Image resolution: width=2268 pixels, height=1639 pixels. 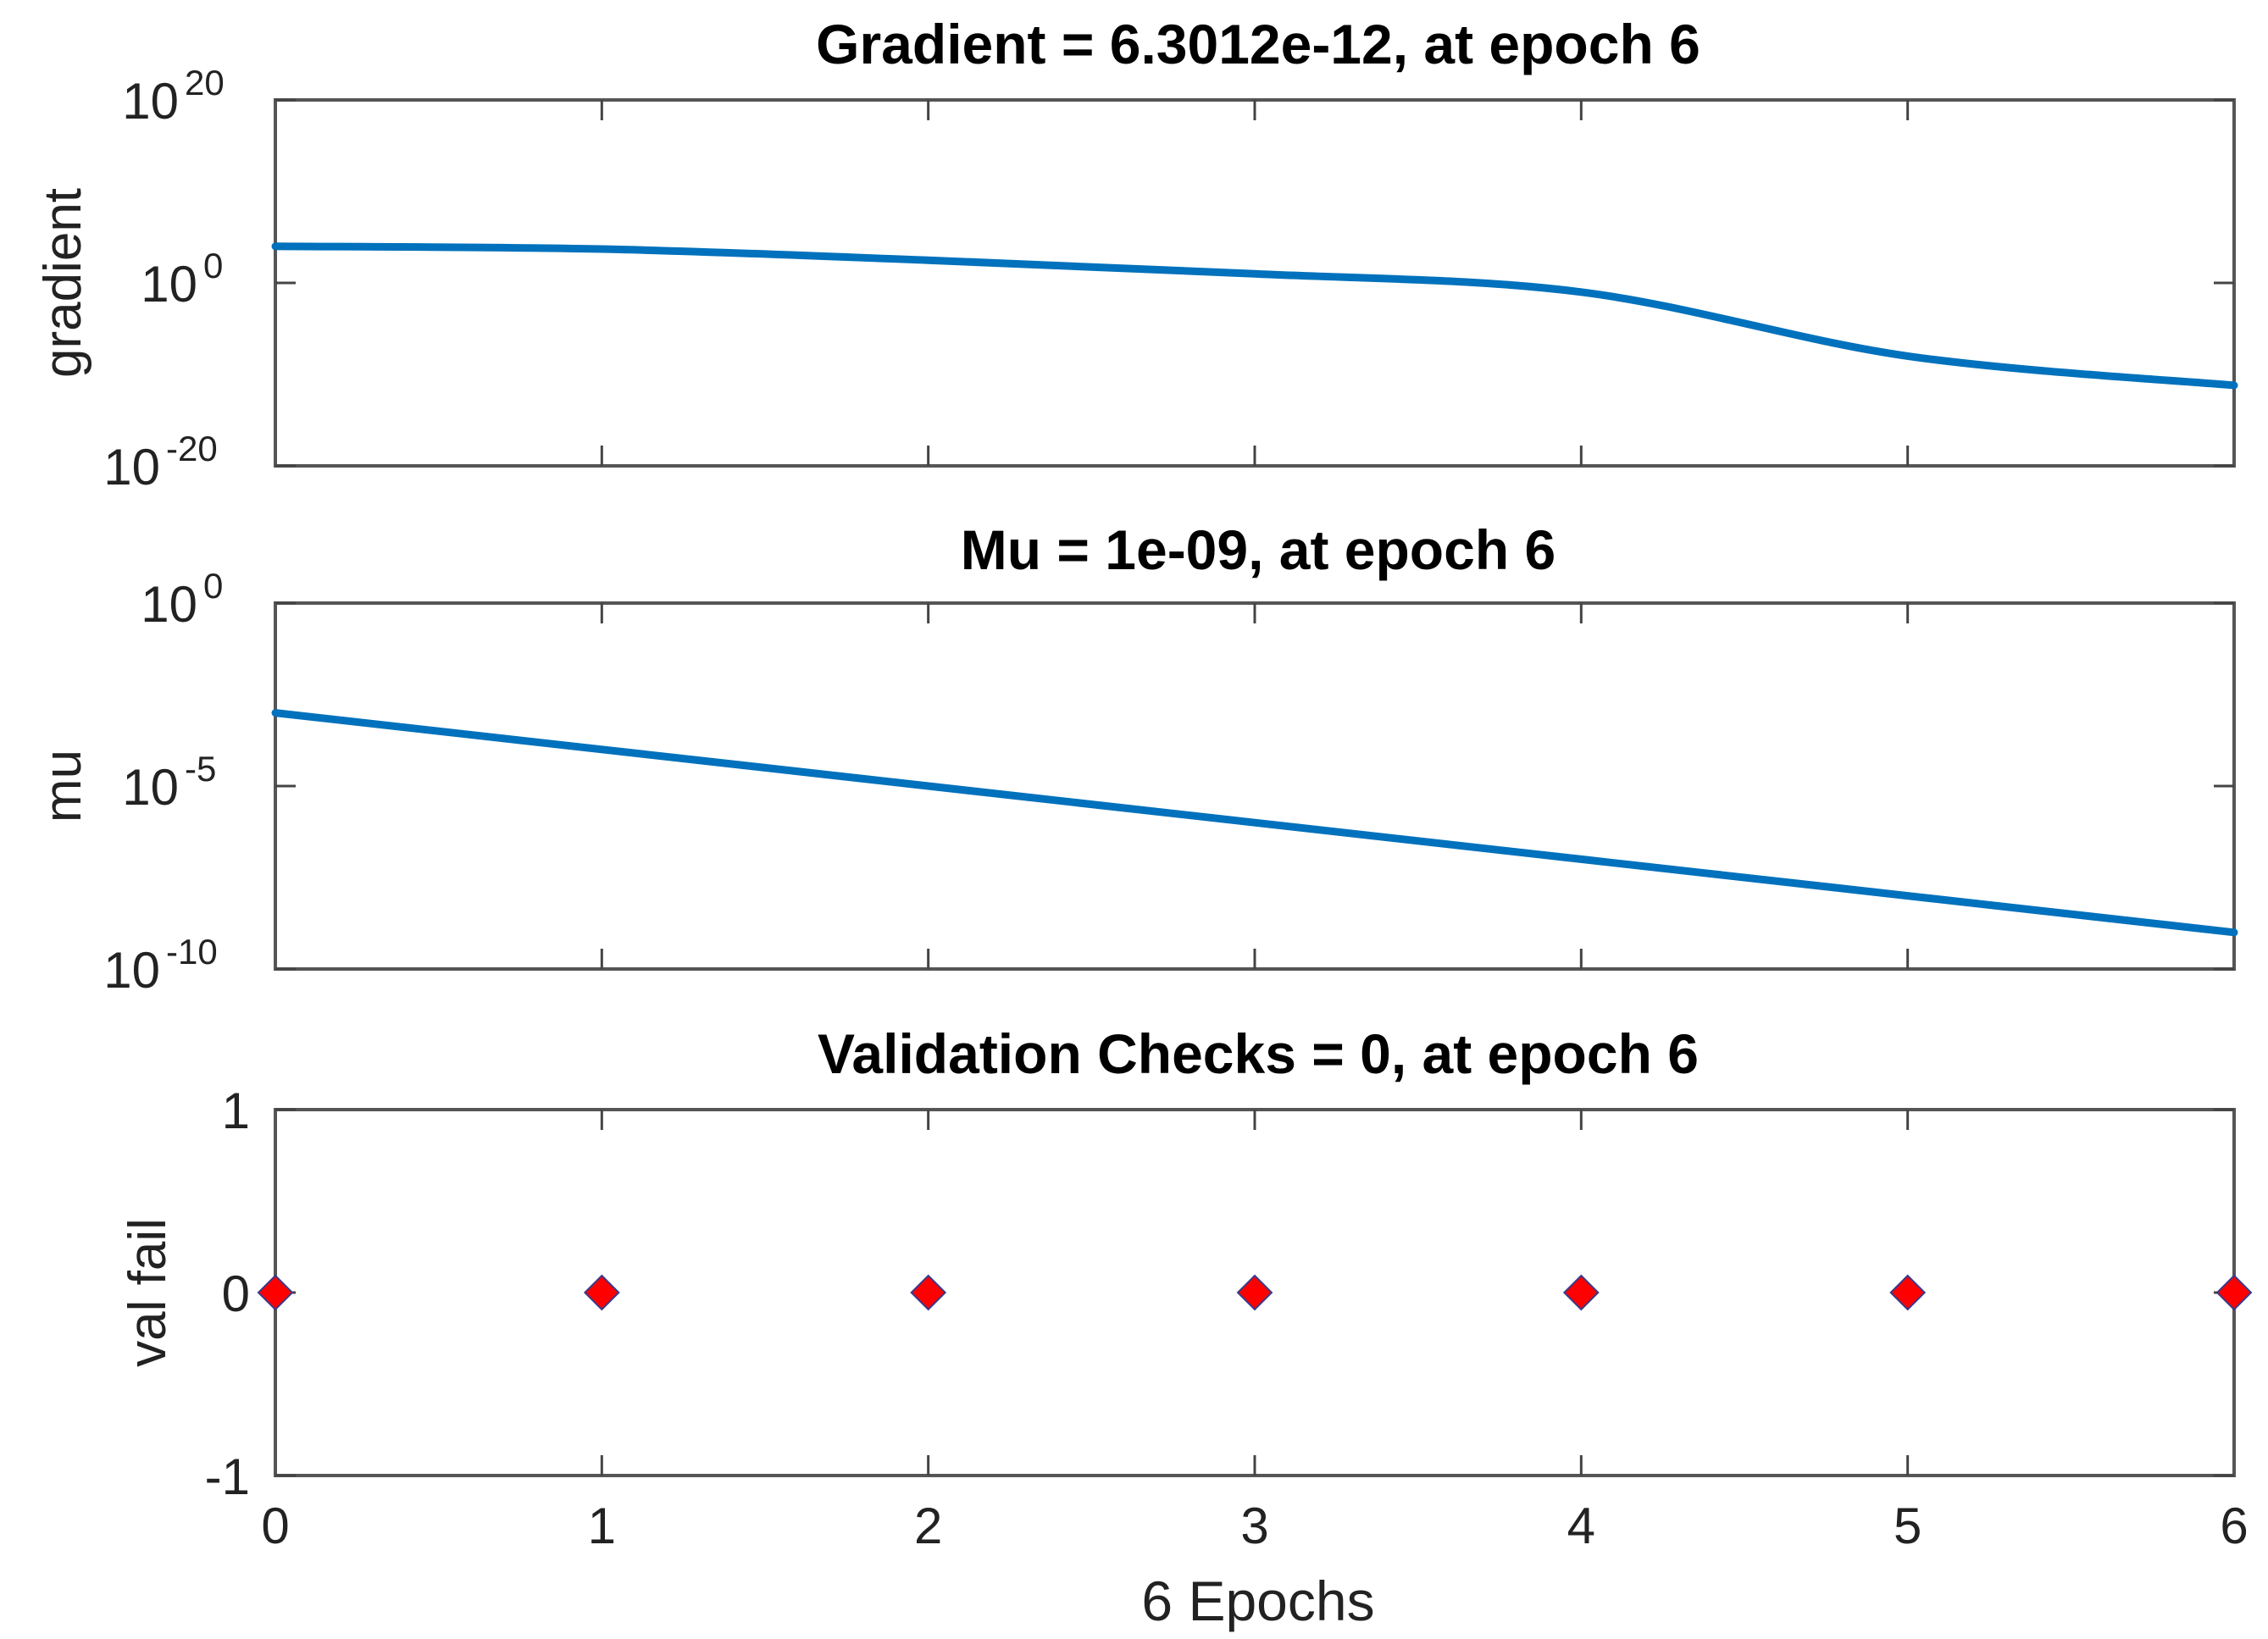 I want to click on validation-series, so click(x=1255, y=1292).